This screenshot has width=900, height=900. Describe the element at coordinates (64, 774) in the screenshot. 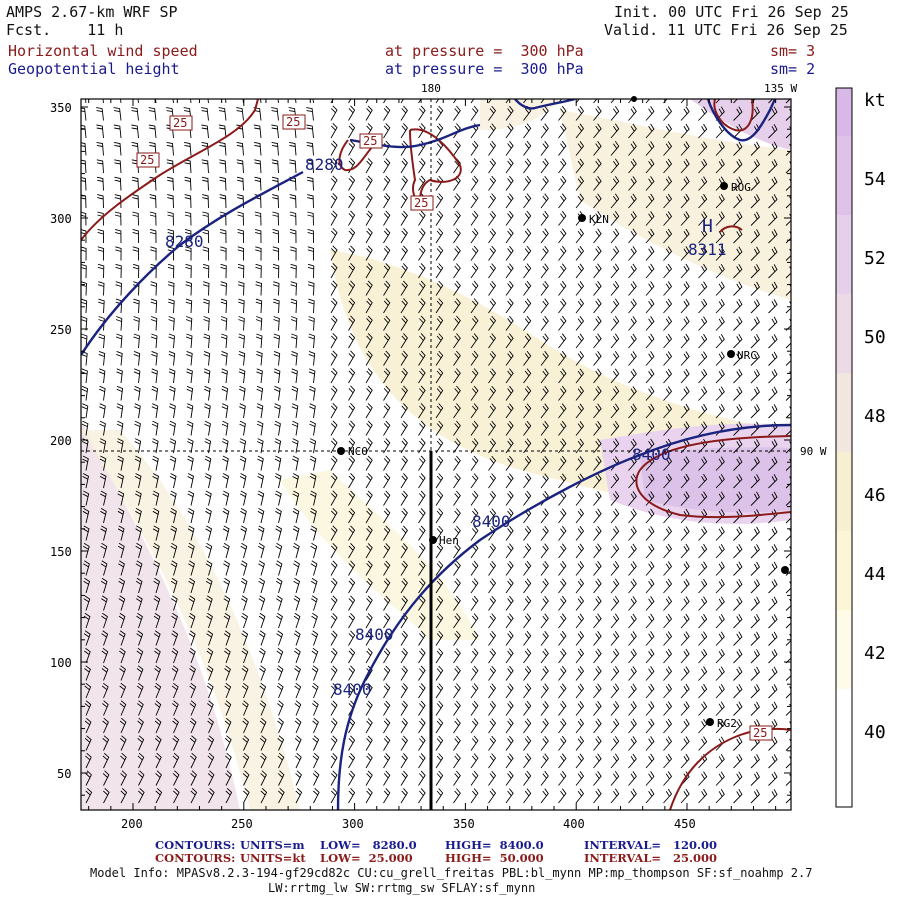

I see `y-tick-label: 50` at that location.